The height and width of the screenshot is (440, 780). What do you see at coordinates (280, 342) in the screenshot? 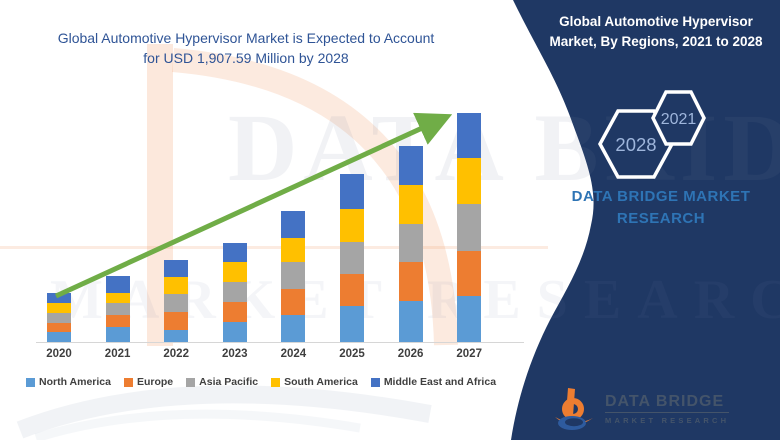
I see `x-axis-line` at bounding box center [280, 342].